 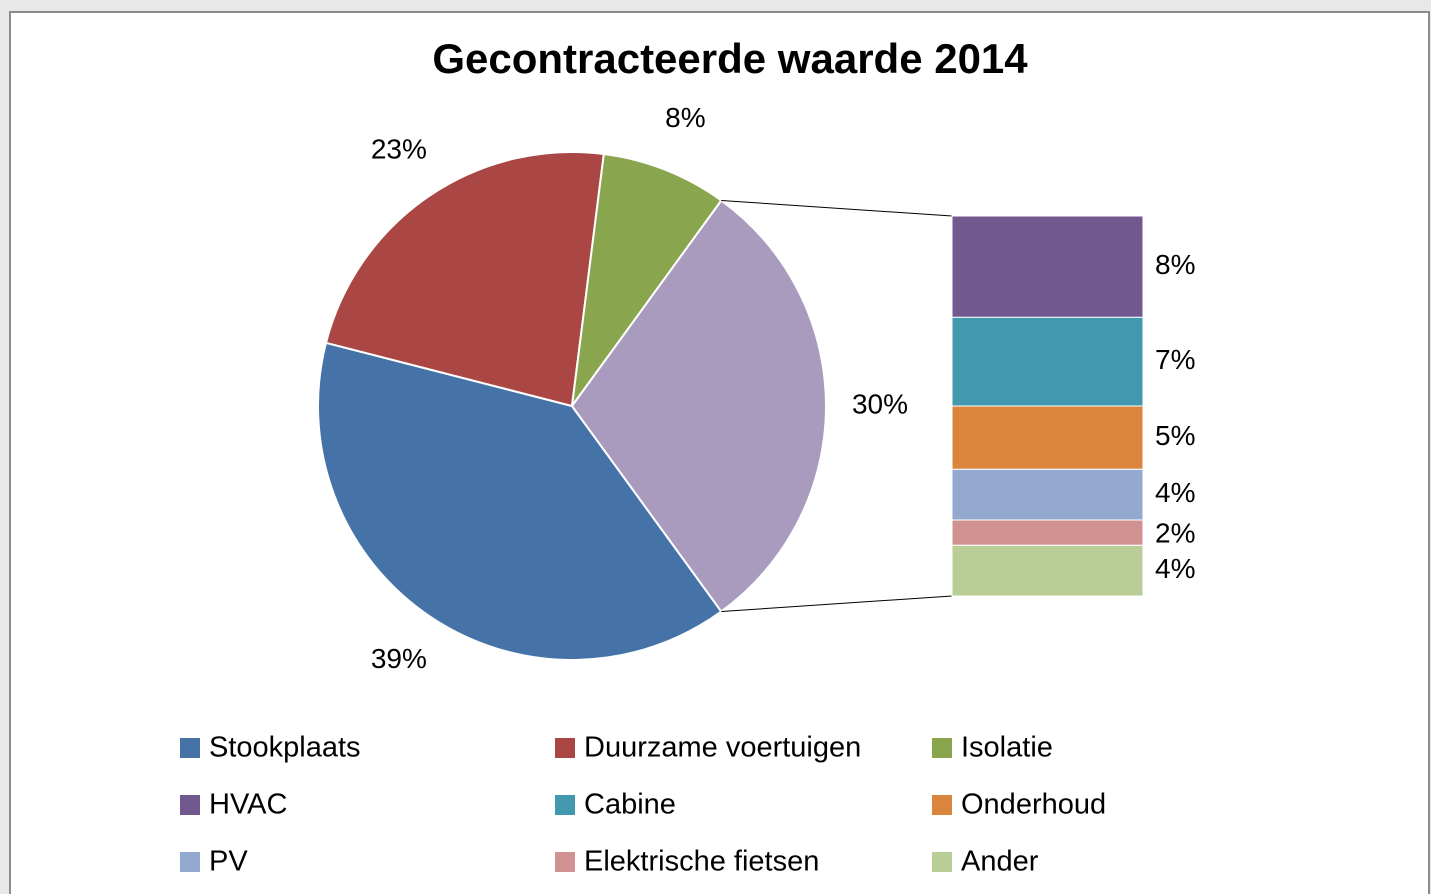 I want to click on legend-label: Isolatie, so click(x=1007, y=748).